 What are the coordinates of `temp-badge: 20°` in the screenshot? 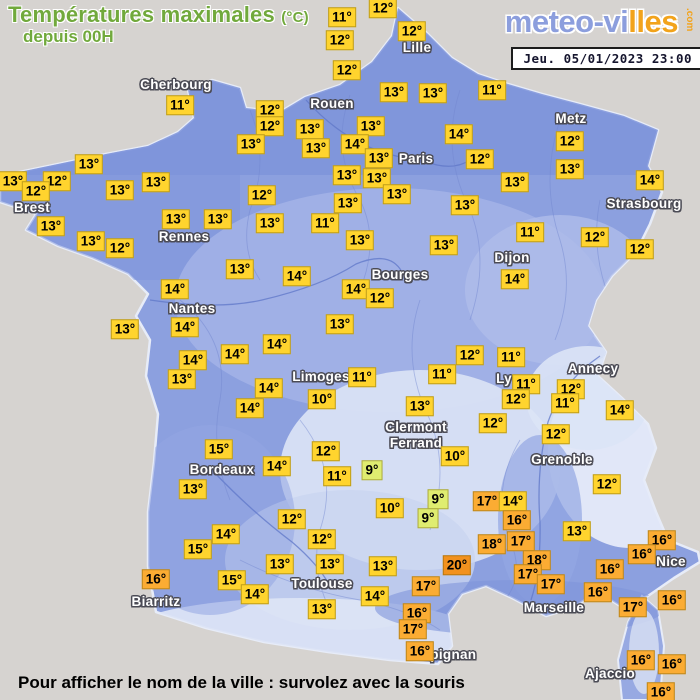 It's located at (457, 565).